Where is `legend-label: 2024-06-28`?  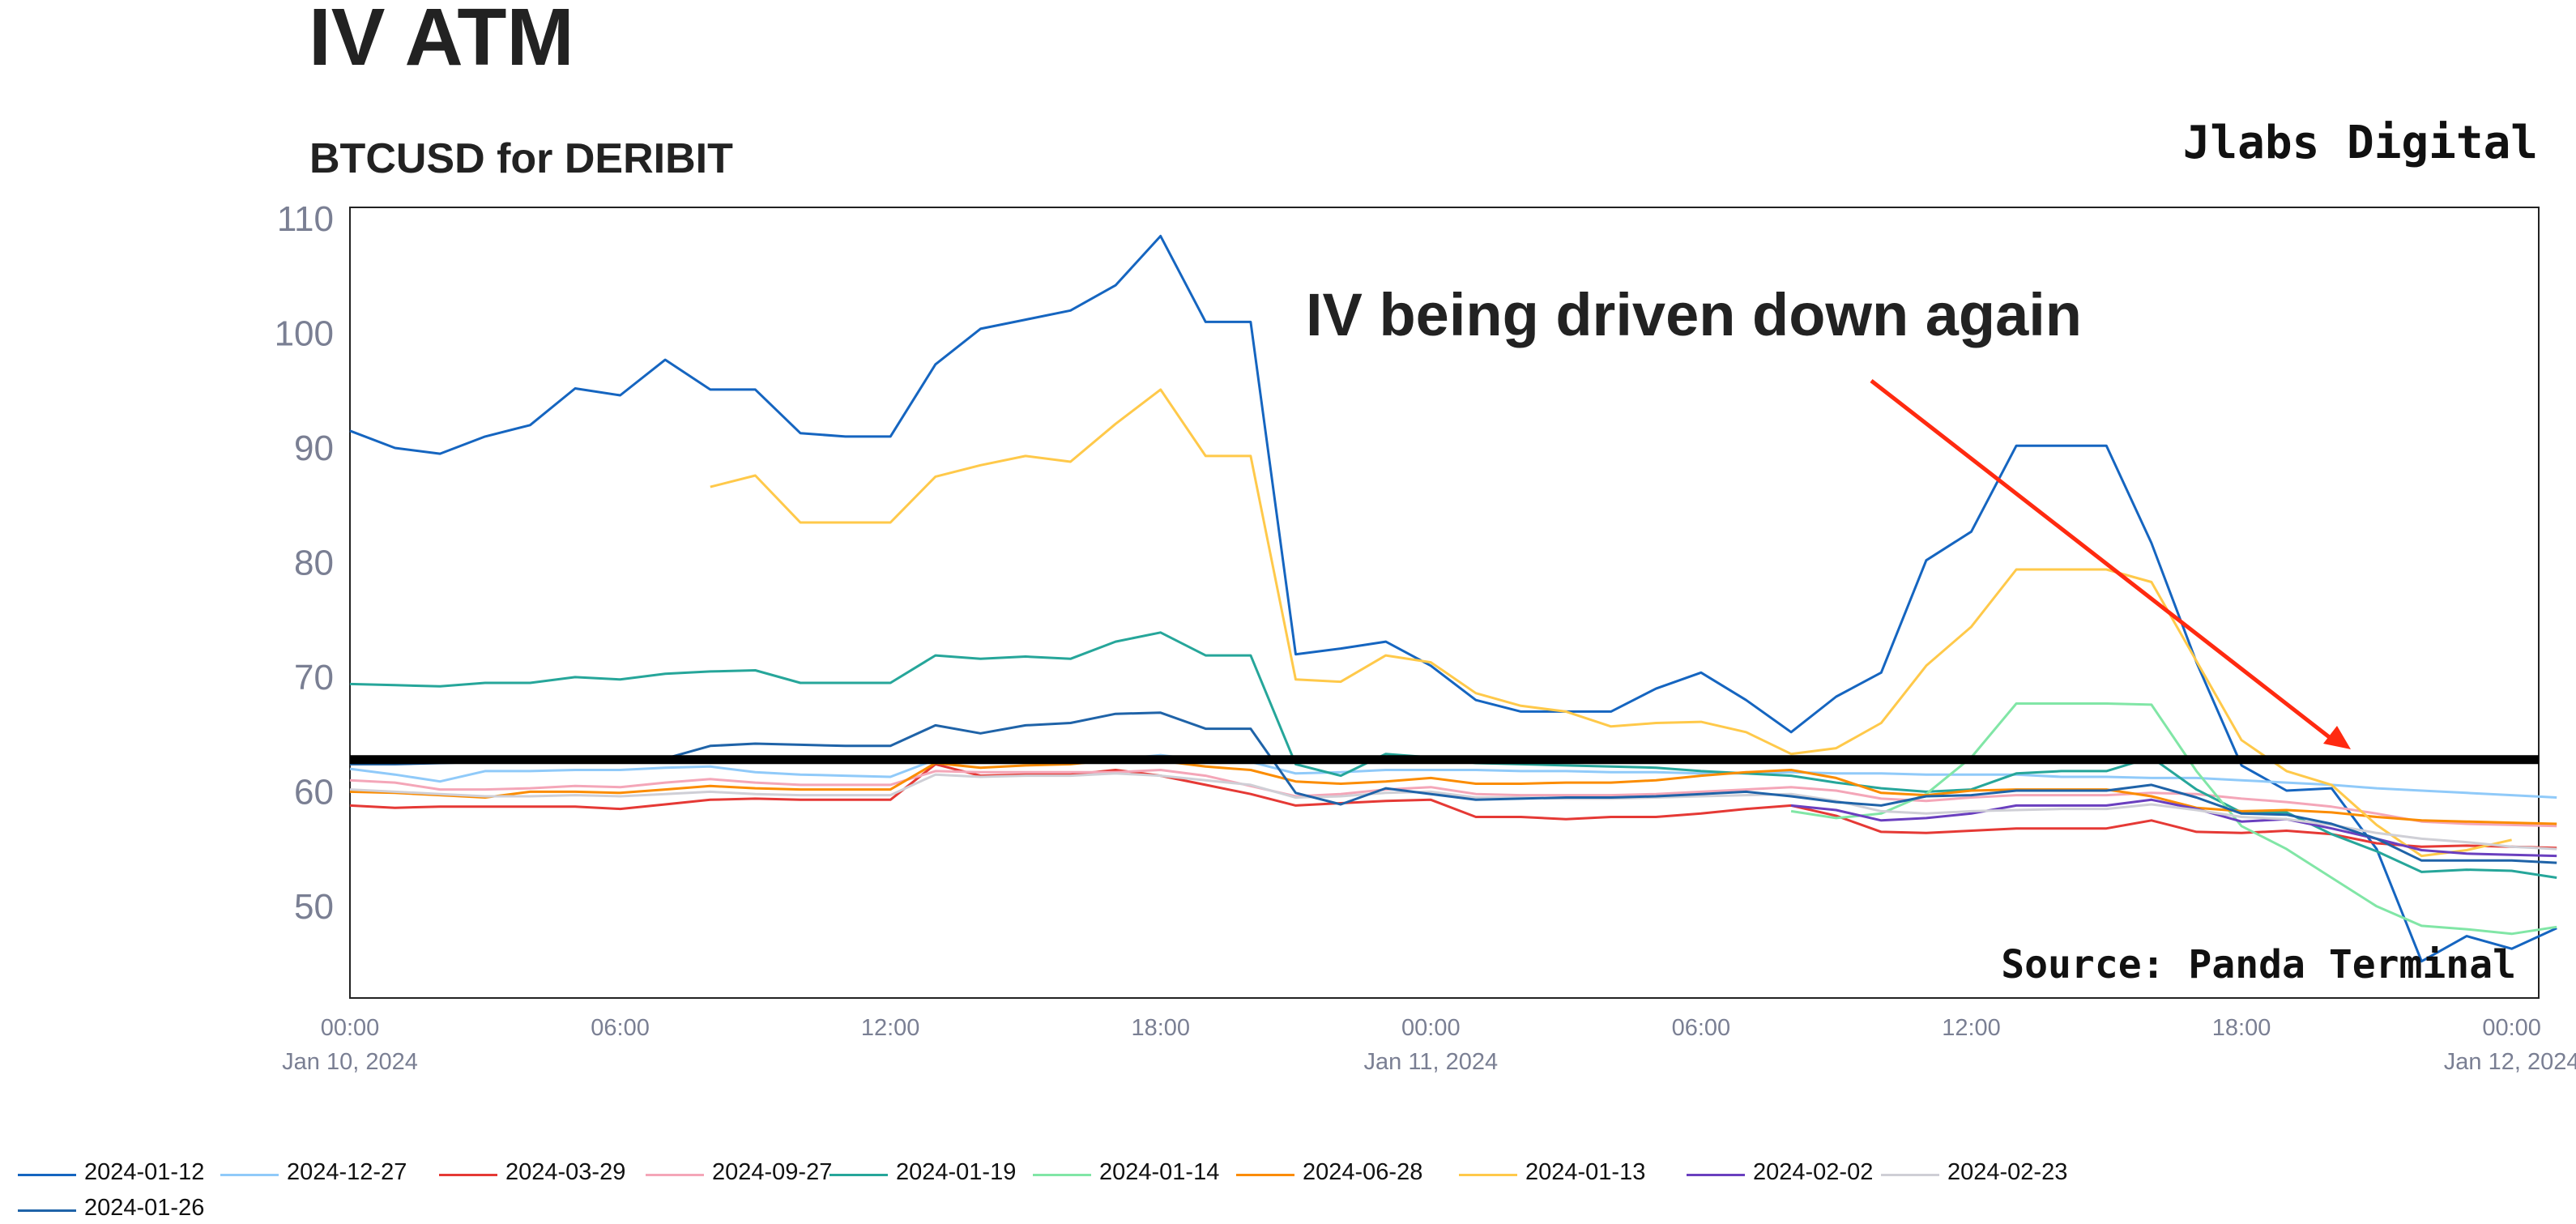 legend-label: 2024-06-28 is located at coordinates (1363, 1172).